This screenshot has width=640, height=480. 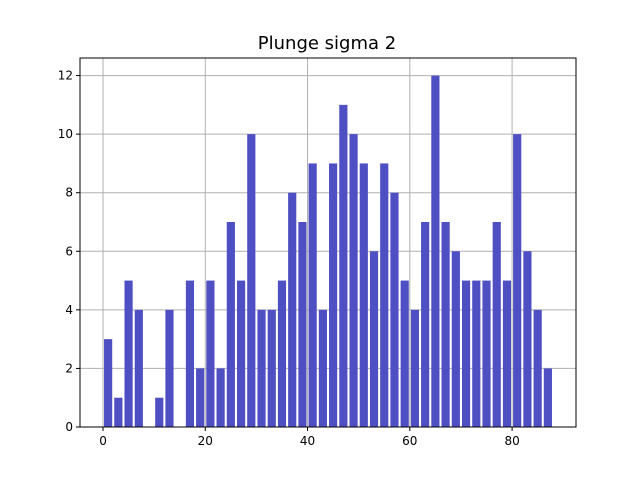 I want to click on y-tick-label: 10, so click(x=65, y=134).